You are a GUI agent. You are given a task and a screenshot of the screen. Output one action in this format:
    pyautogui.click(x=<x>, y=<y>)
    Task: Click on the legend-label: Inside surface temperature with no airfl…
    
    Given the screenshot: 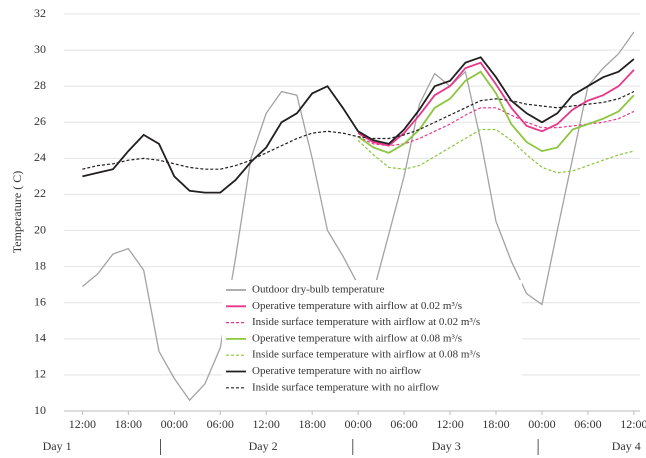 What is the action you would take?
    pyautogui.click(x=345, y=387)
    